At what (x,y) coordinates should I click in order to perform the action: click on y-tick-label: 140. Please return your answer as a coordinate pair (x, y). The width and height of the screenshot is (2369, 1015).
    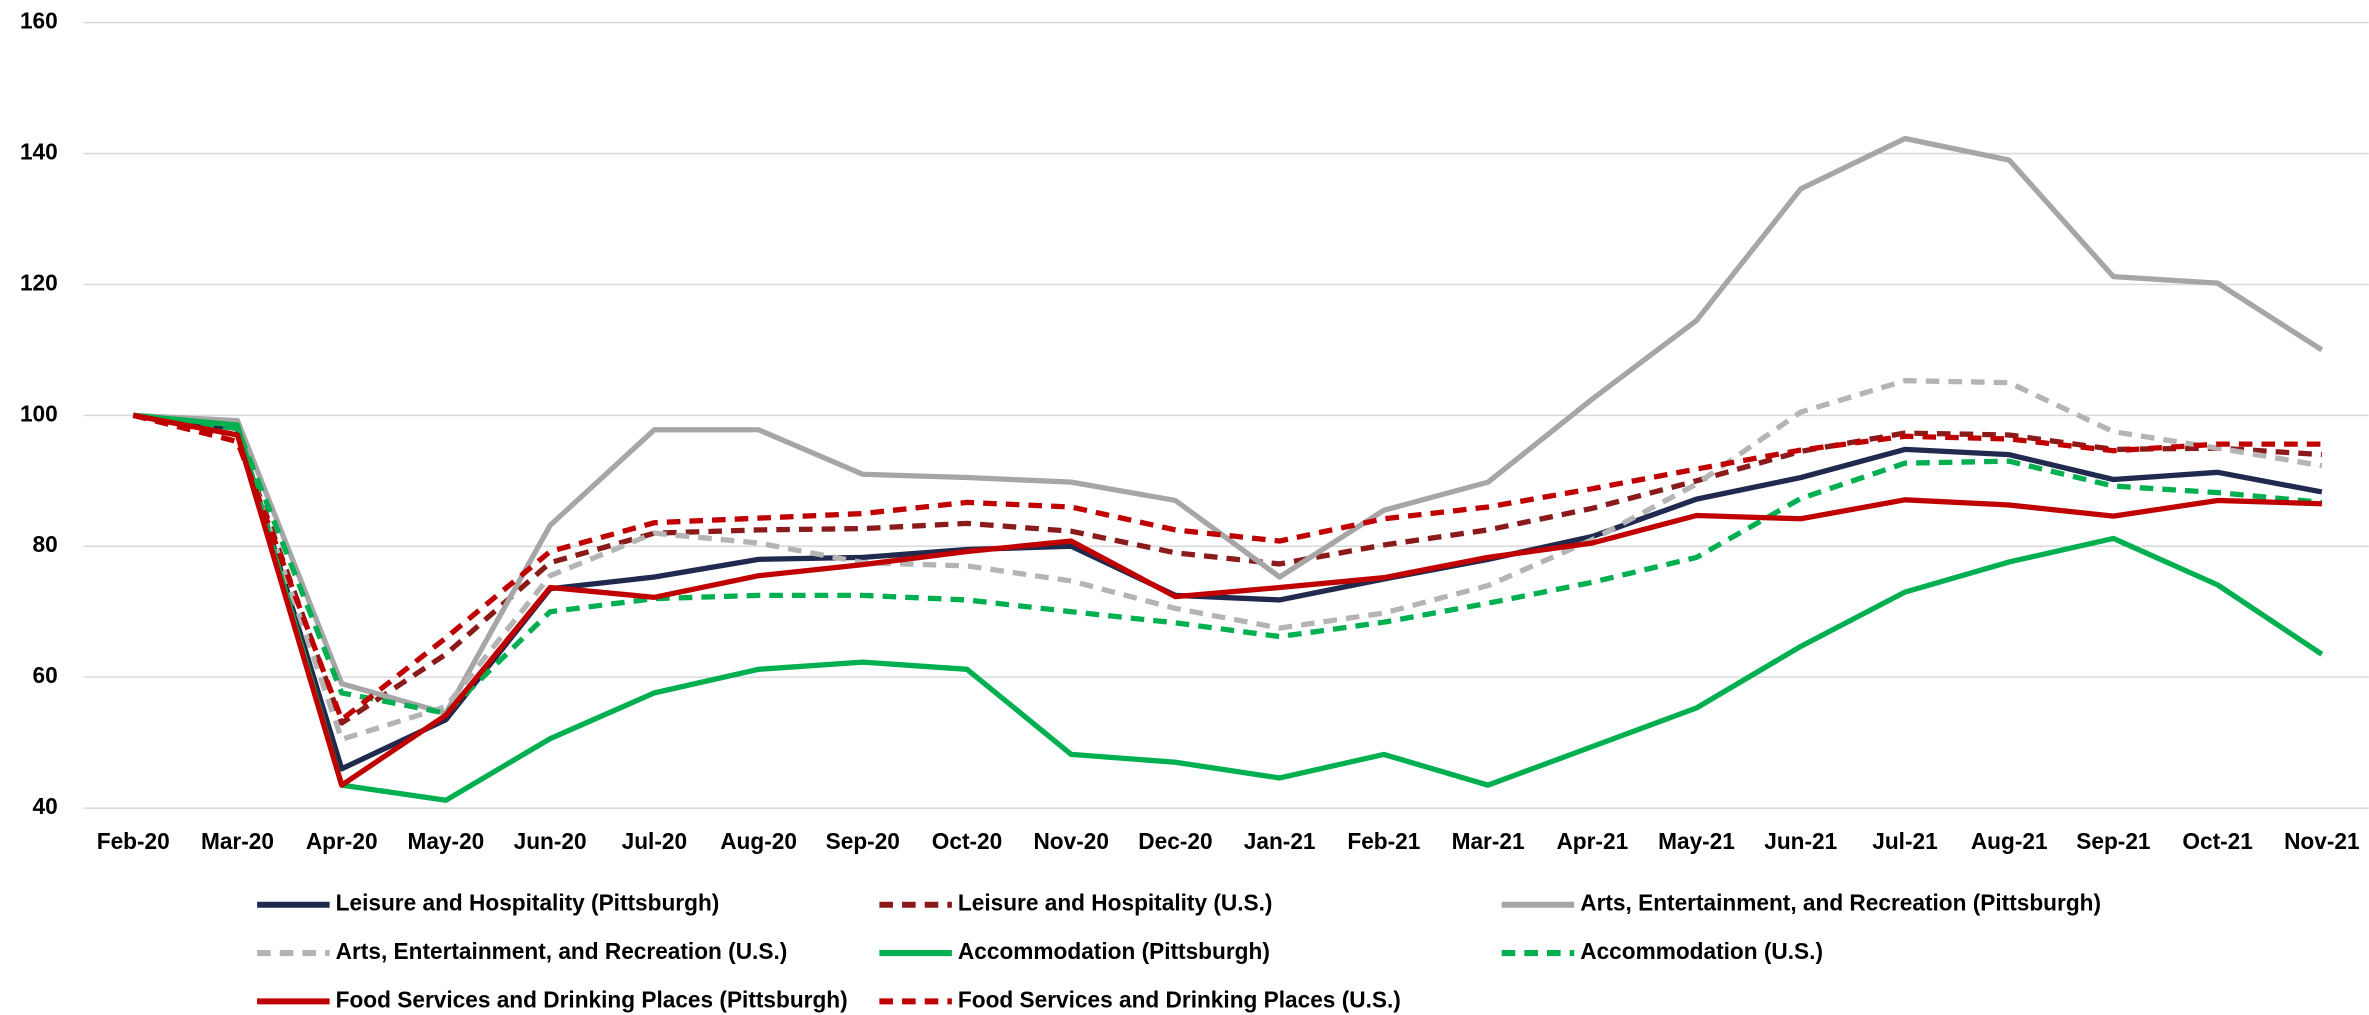
    Looking at the image, I should click on (39, 152).